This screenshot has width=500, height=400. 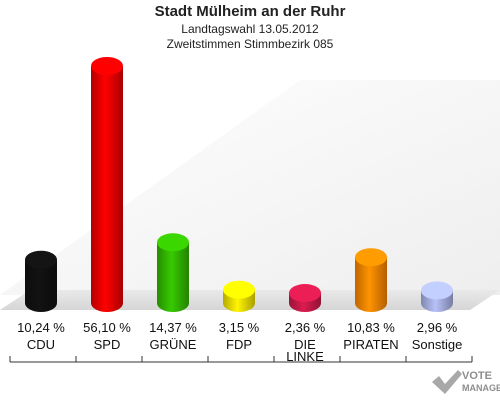 What do you see at coordinates (239, 296) in the screenshot?
I see `bar-fdp` at bounding box center [239, 296].